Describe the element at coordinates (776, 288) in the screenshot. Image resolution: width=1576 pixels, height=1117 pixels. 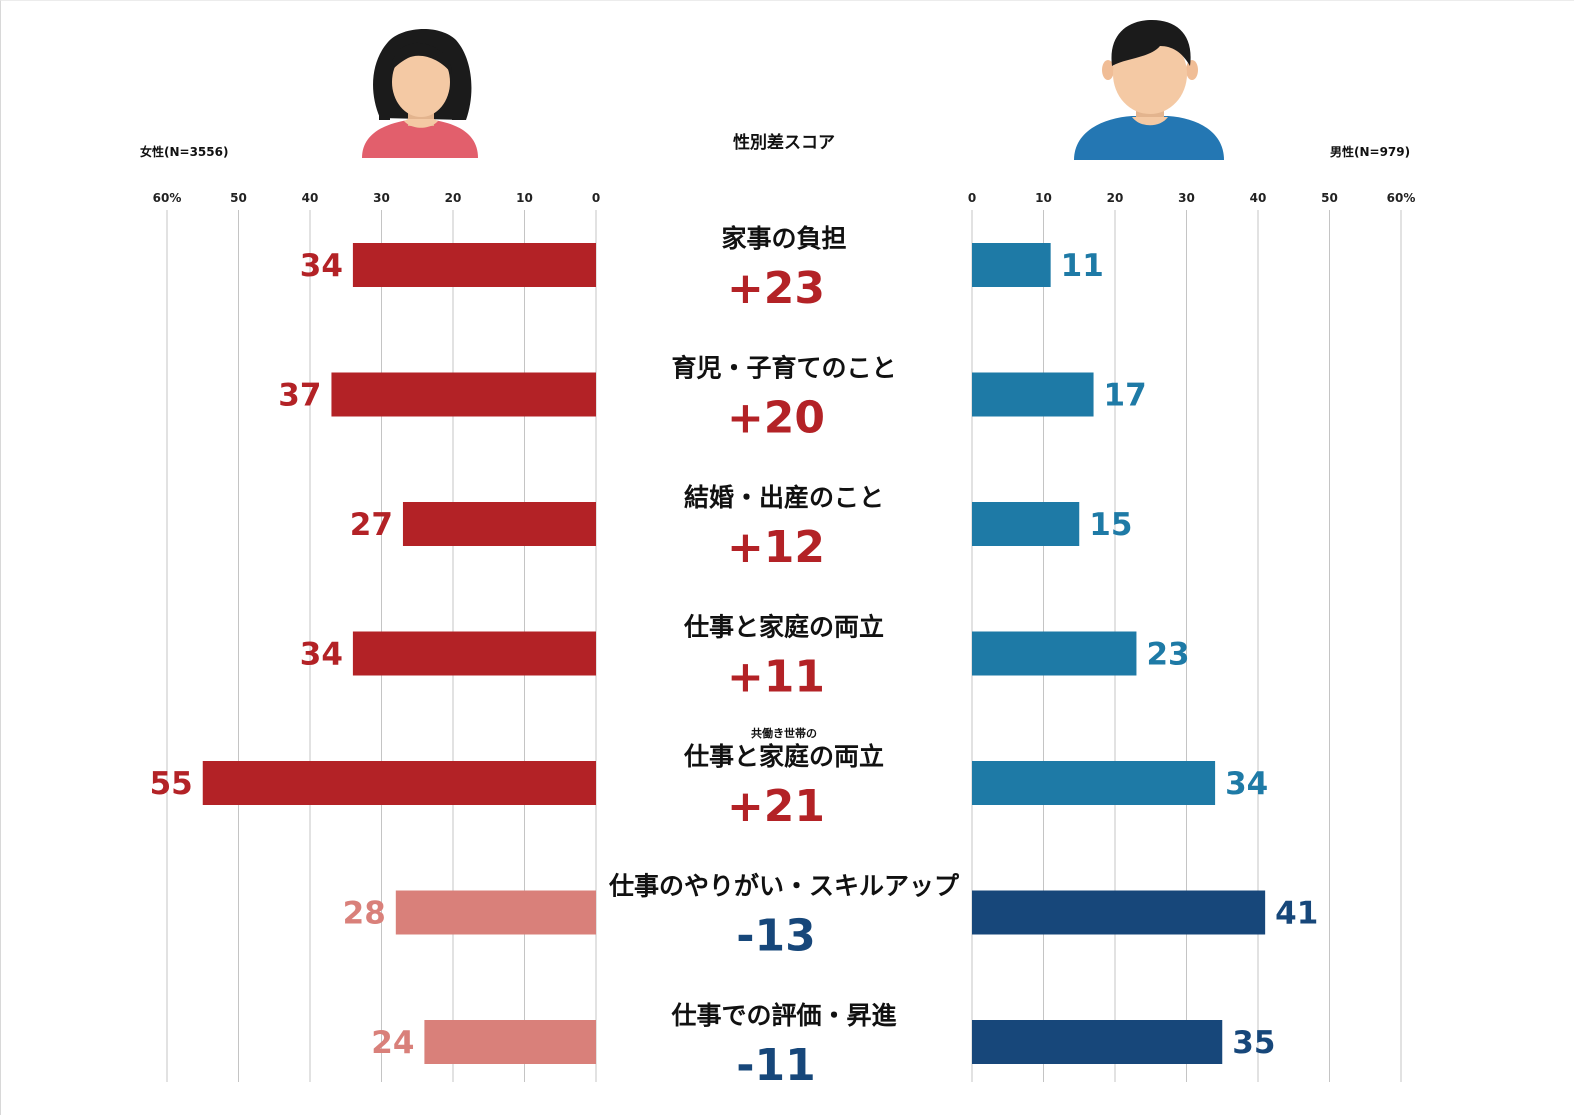
I see `gender-gap-score: +23` at that location.